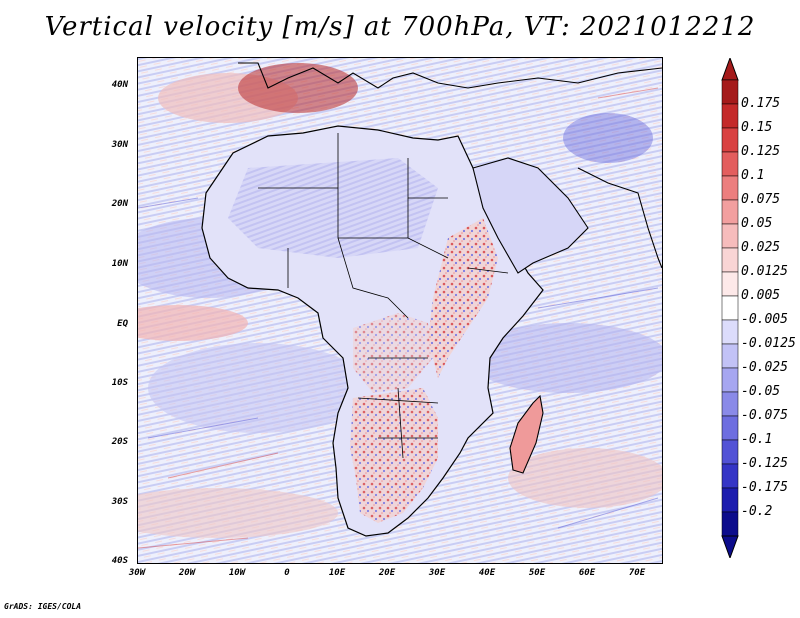 The height and width of the screenshot is (618, 800). Describe the element at coordinates (764, 463) in the screenshot. I see `colorbar-label: -0.125` at that location.